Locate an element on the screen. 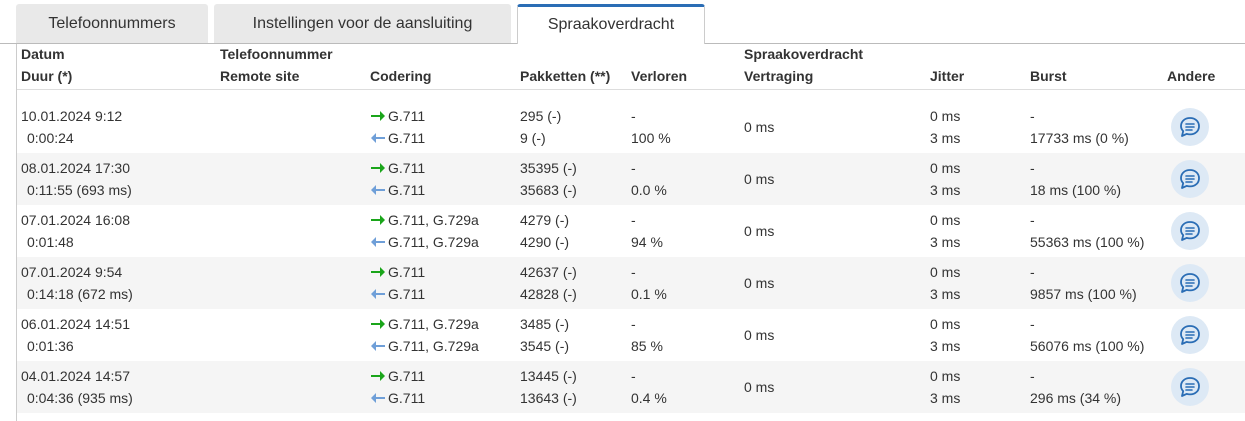  header-cell: Duur (*) is located at coordinates (47, 76).